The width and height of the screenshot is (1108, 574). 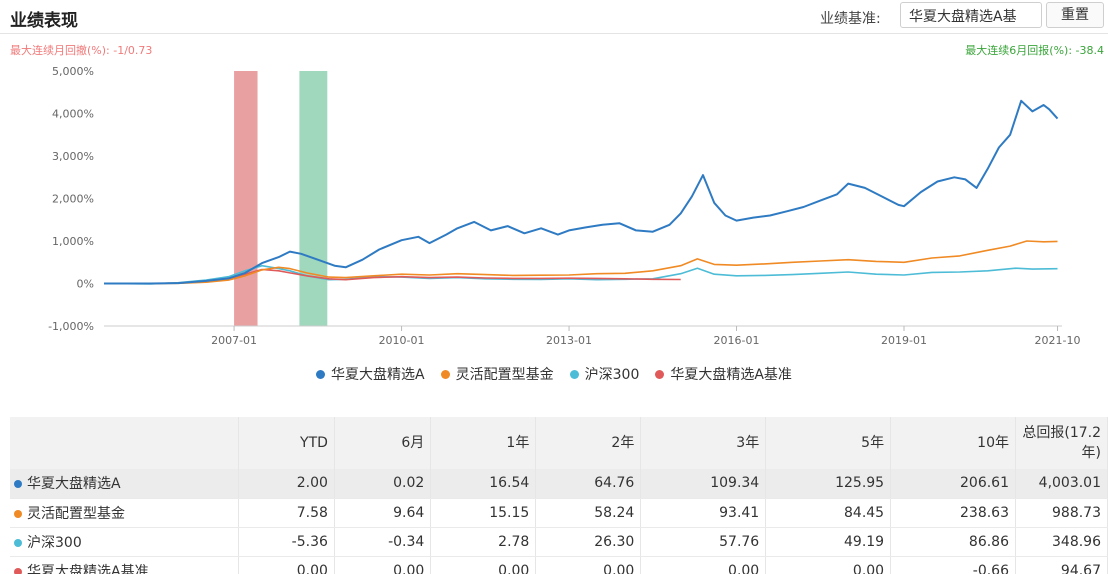 I want to click on table-header-row: YTD 6月 1年 2年 3年 5年 10年 总回报(17.2年), so click(x=559, y=443).